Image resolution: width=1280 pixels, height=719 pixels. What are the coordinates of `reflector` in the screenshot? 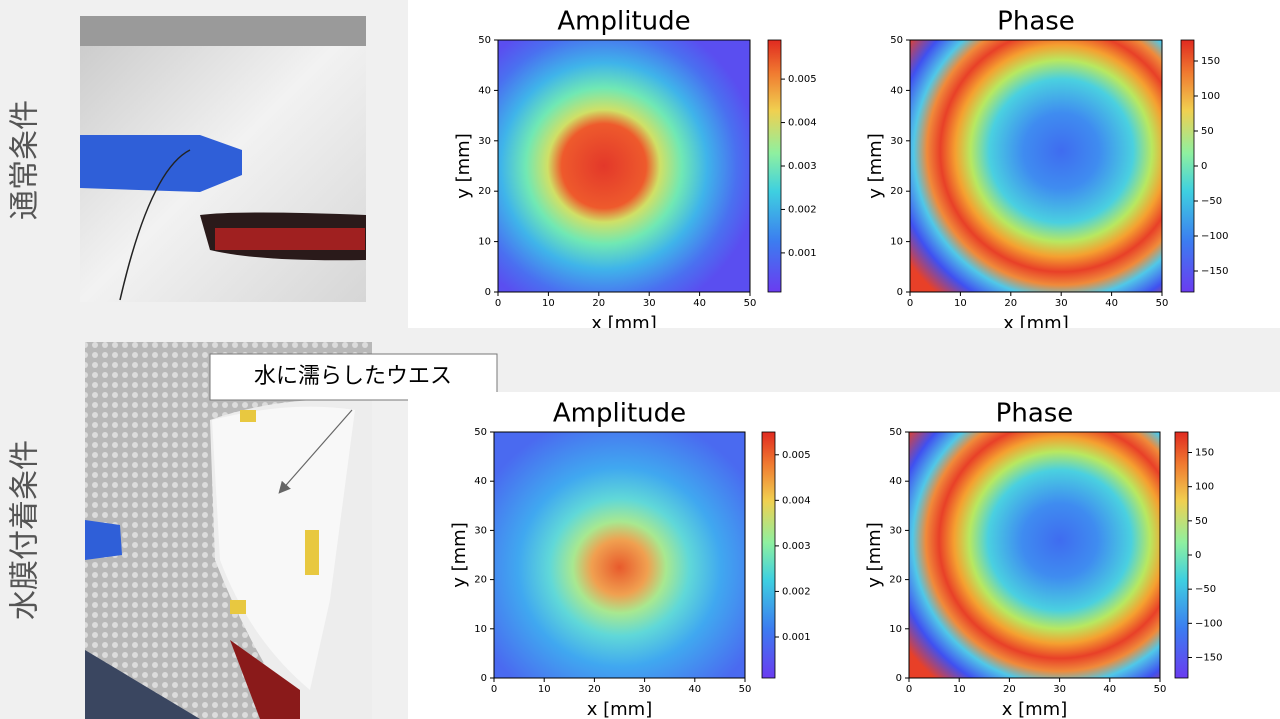 It's located at (265, 679).